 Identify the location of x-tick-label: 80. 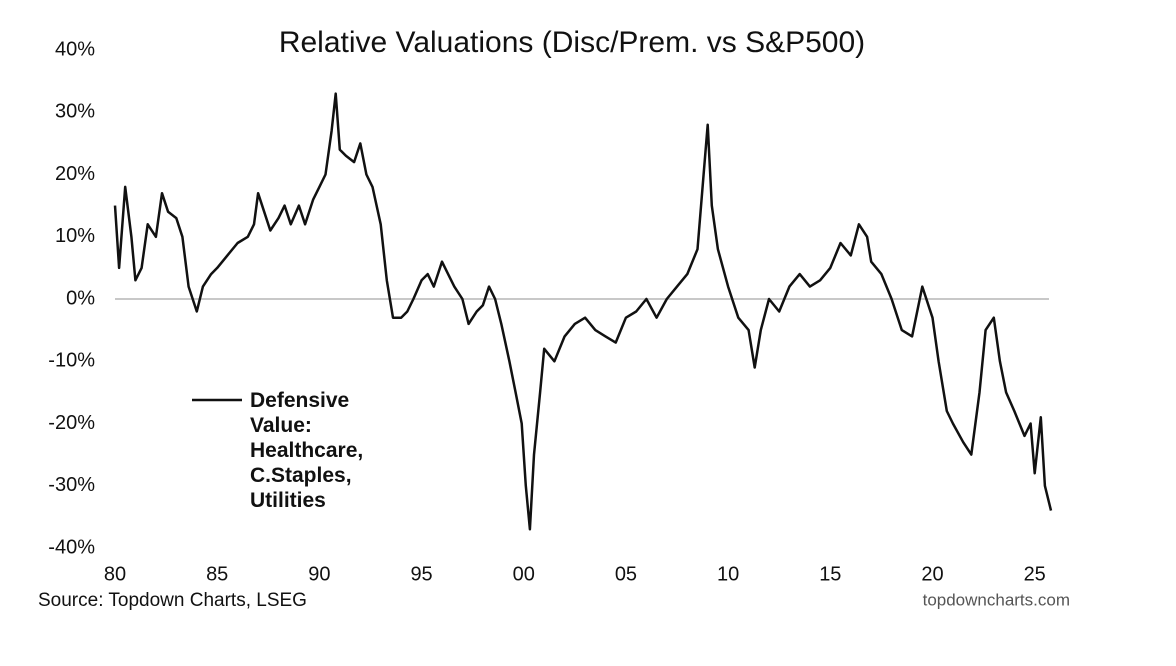
(115, 574).